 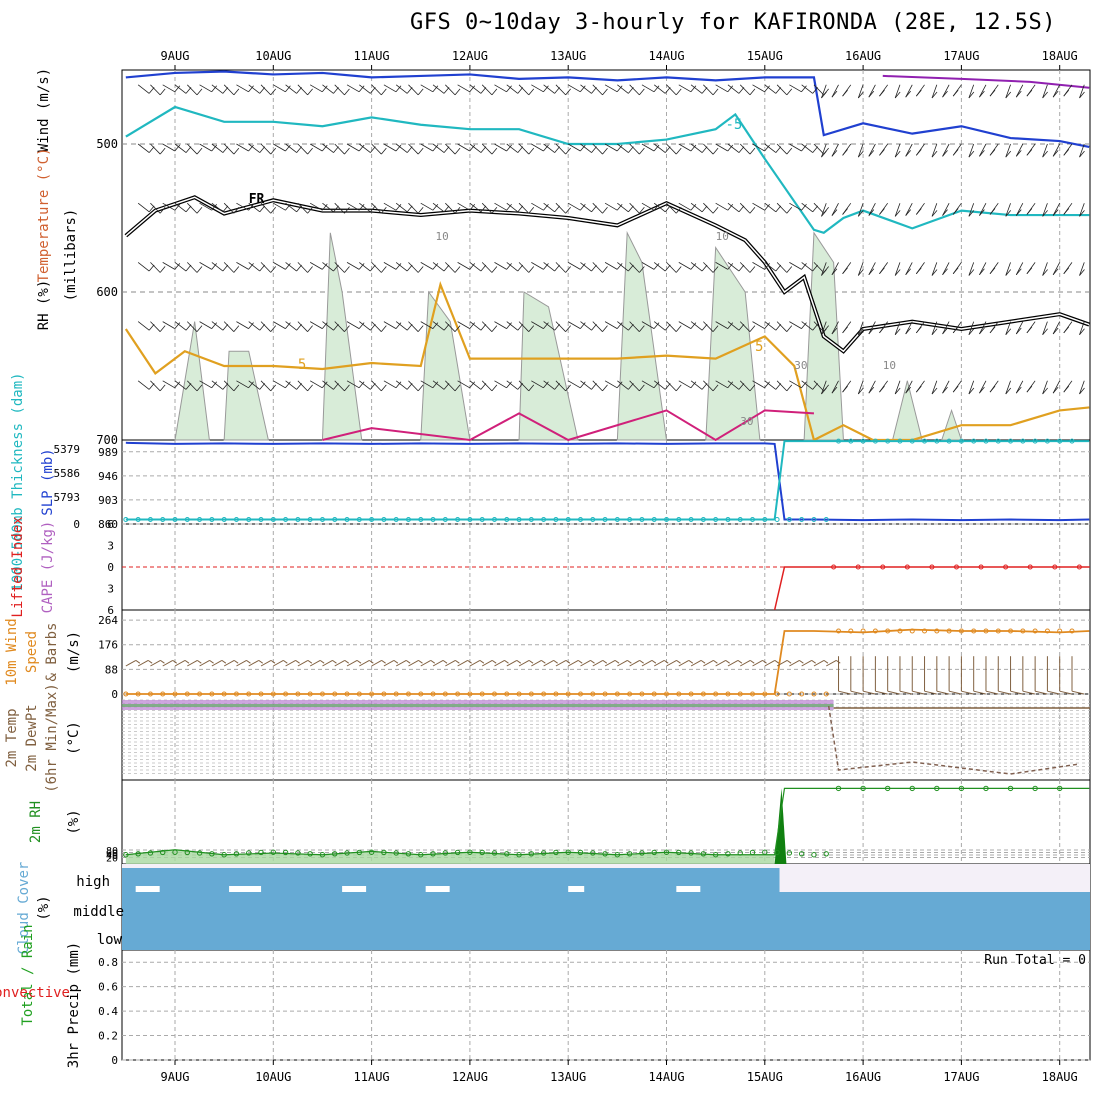 I want to click on wind-tick-label: 0, so click(x=114, y=694).